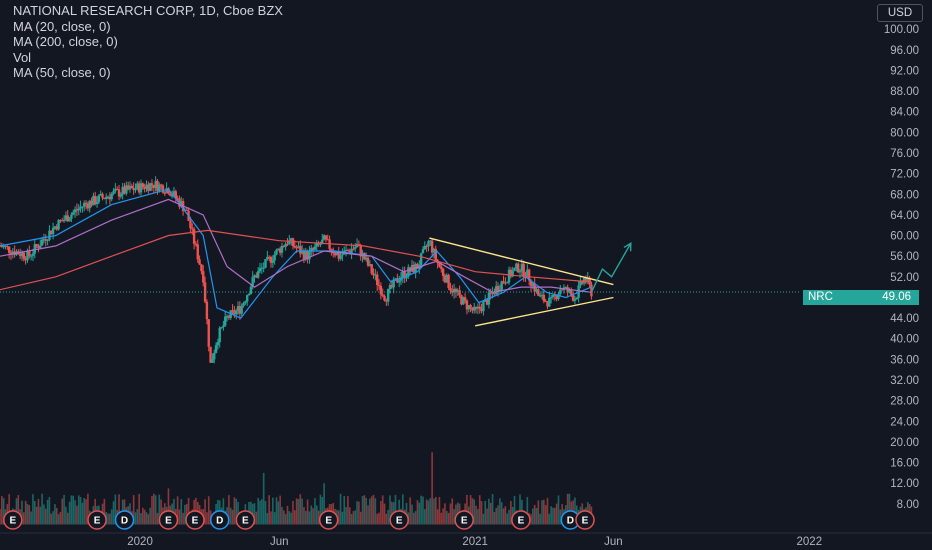 The height and width of the screenshot is (550, 932). What do you see at coordinates (544, 311) in the screenshot?
I see `support-trendline` at bounding box center [544, 311].